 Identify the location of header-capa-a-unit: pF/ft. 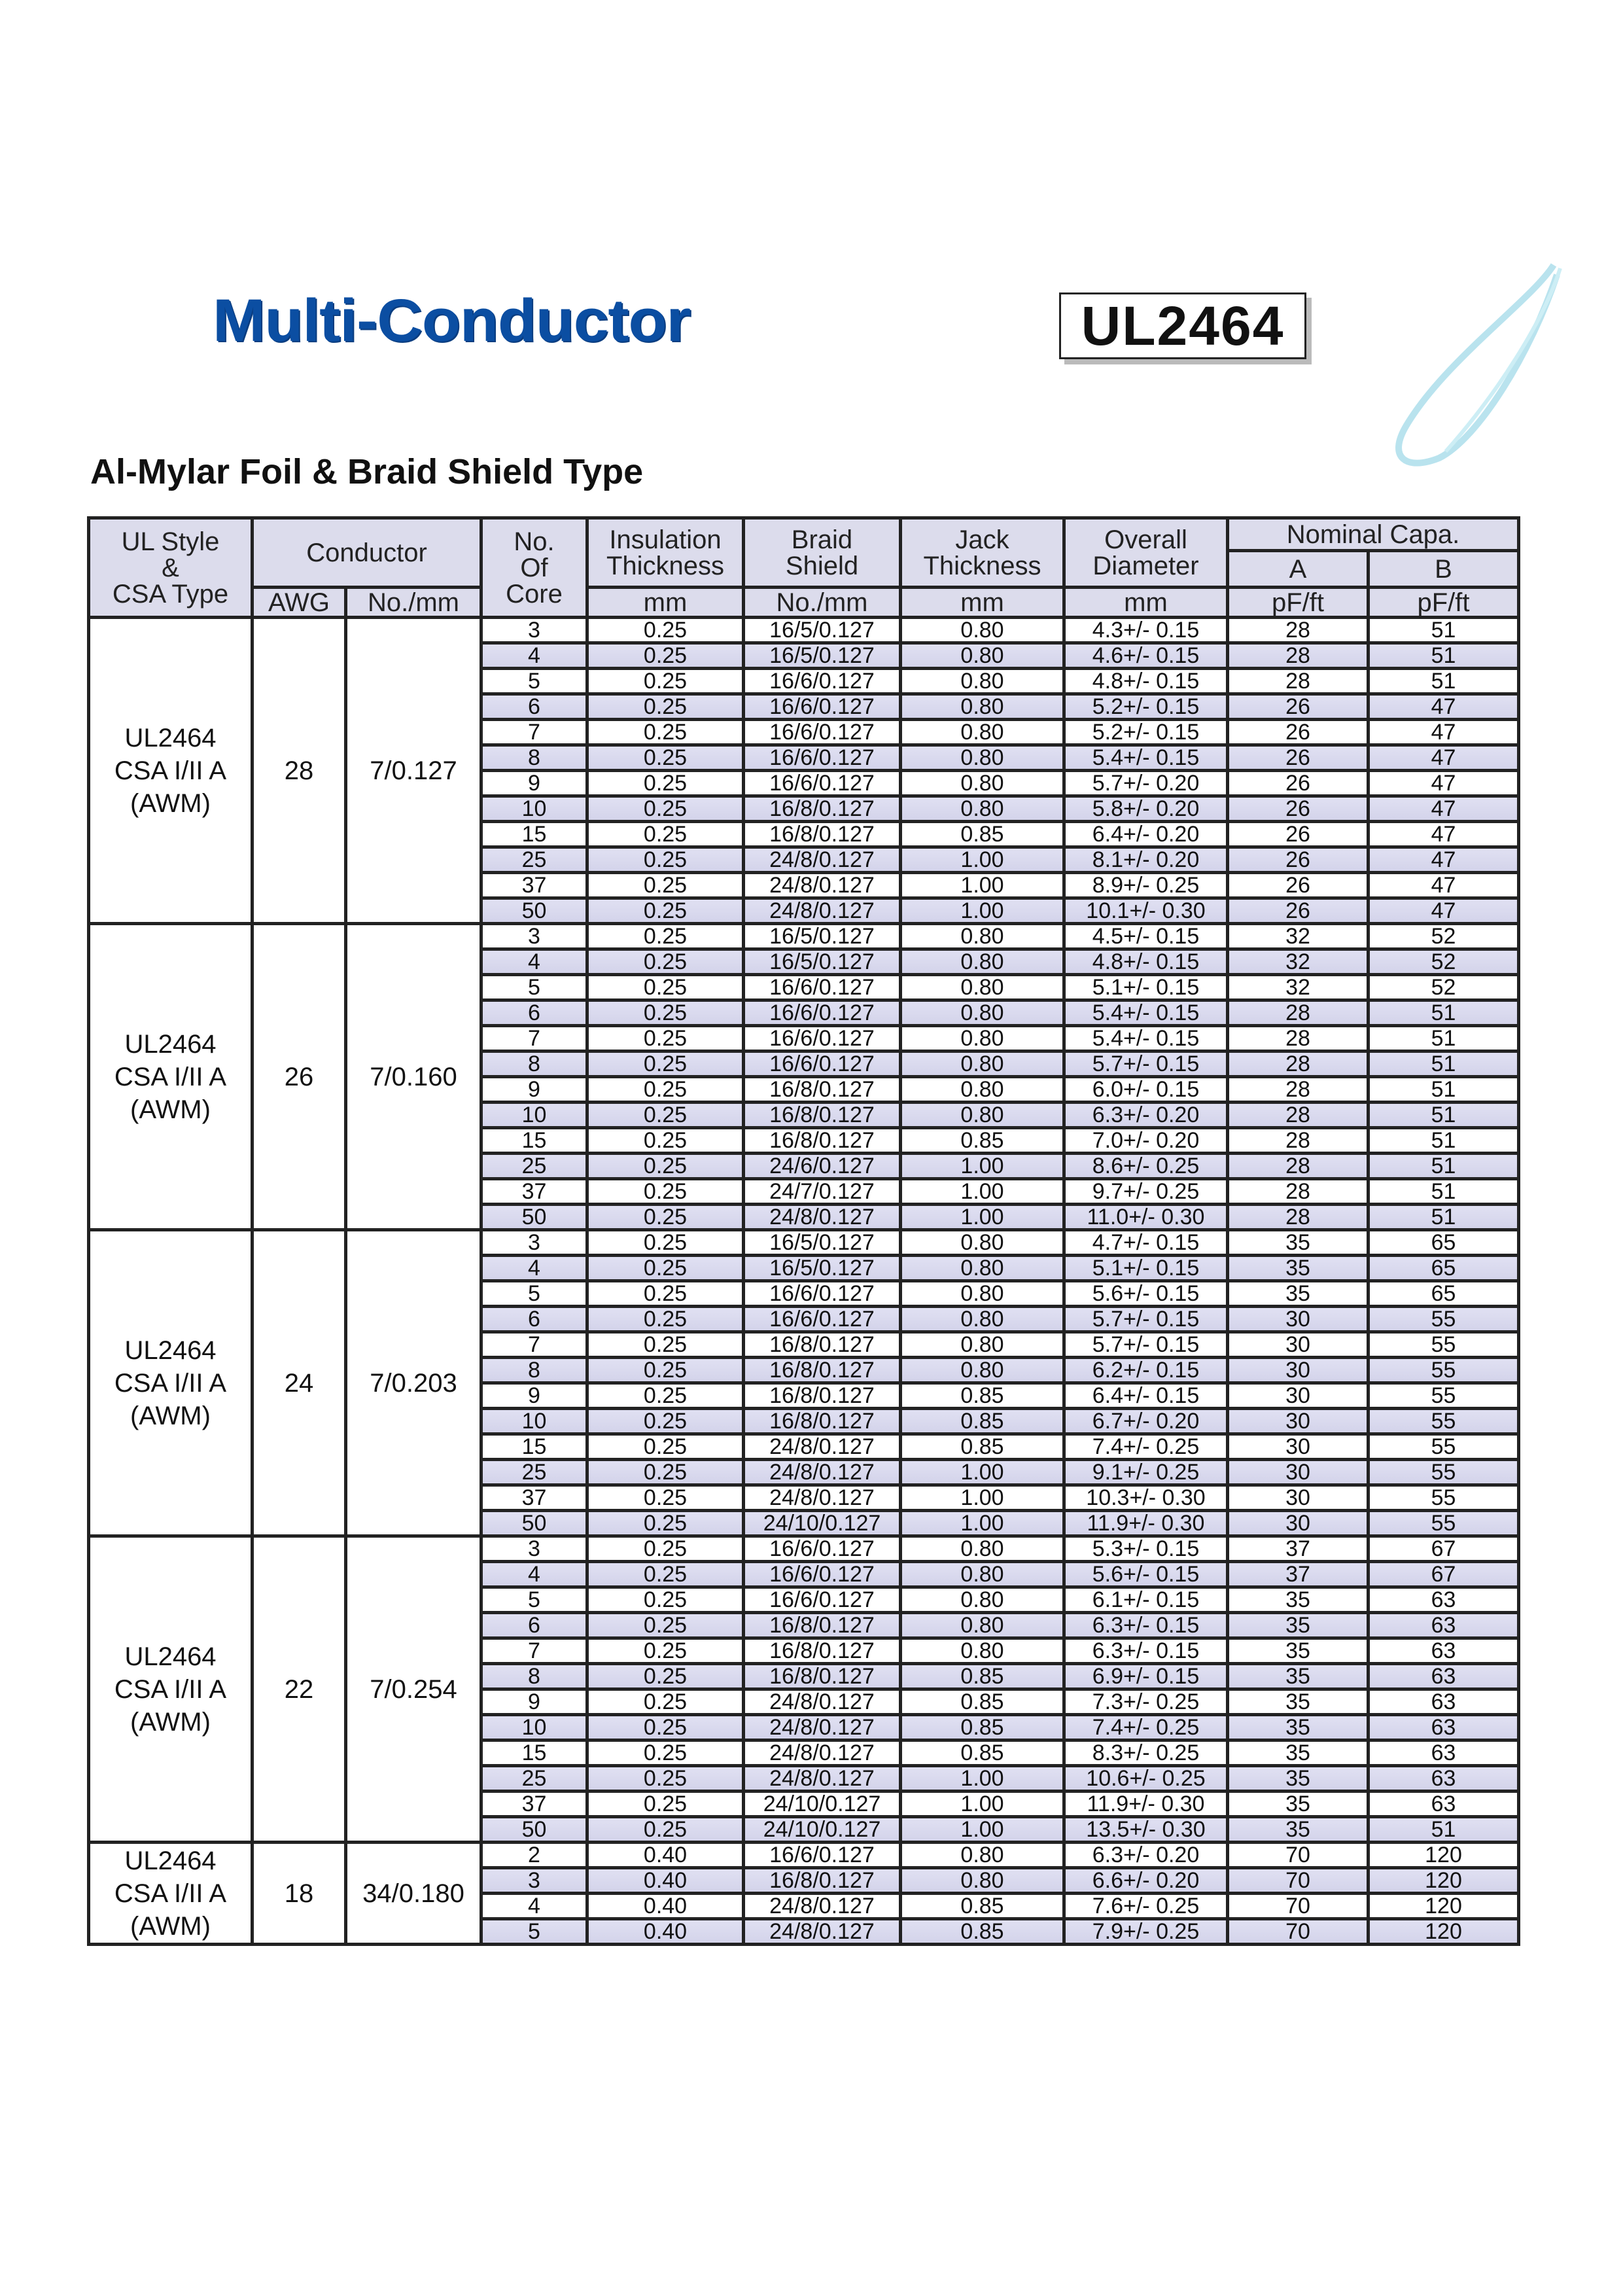
(1298, 602).